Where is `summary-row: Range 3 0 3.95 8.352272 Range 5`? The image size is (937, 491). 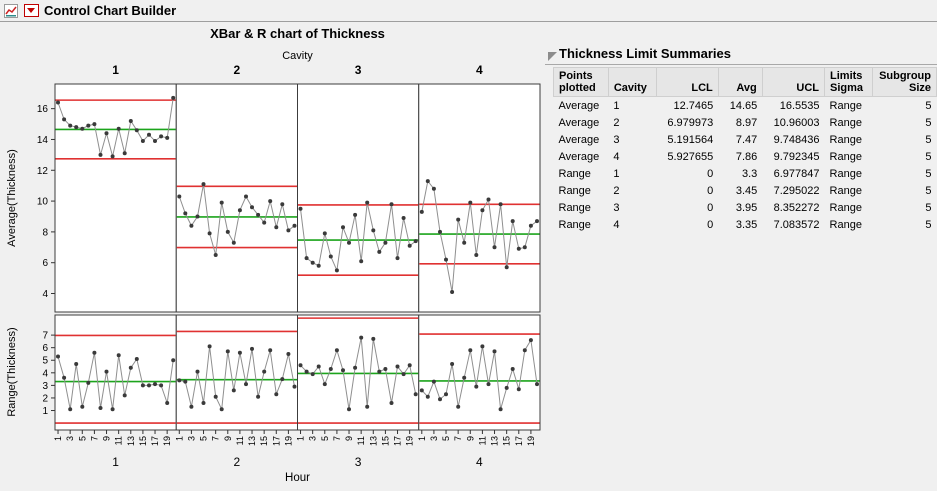 summary-row: Range 3 0 3.95 8.352272 Range 5 is located at coordinates (745, 207).